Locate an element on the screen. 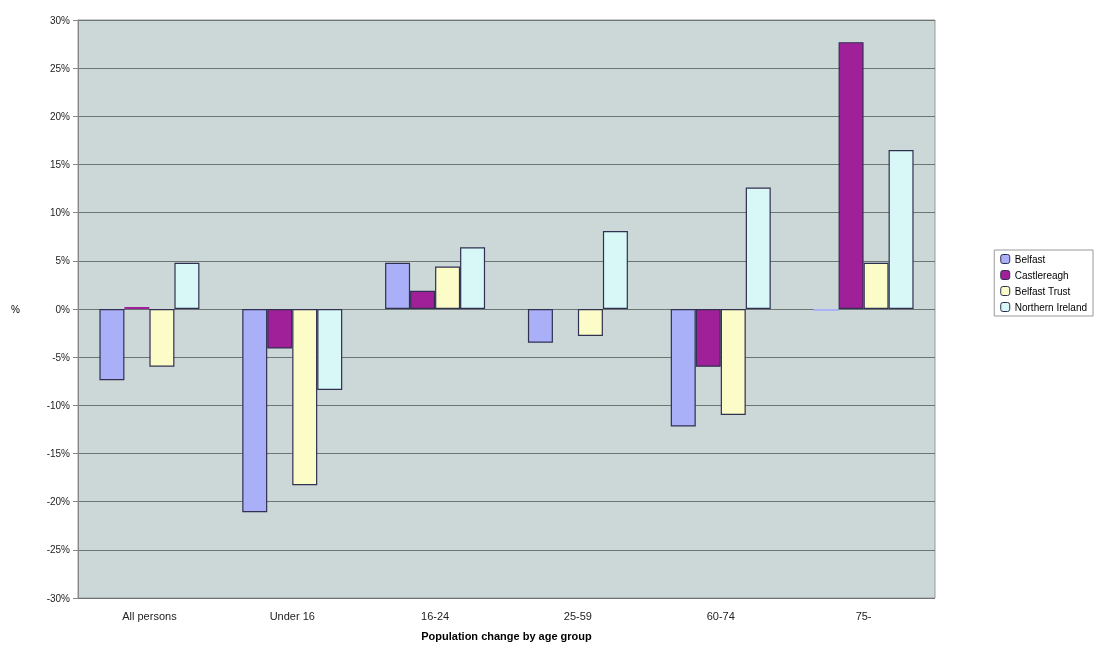 This screenshot has width=1095, height=651. x-axis-title: Population change by age group is located at coordinates (507, 635).